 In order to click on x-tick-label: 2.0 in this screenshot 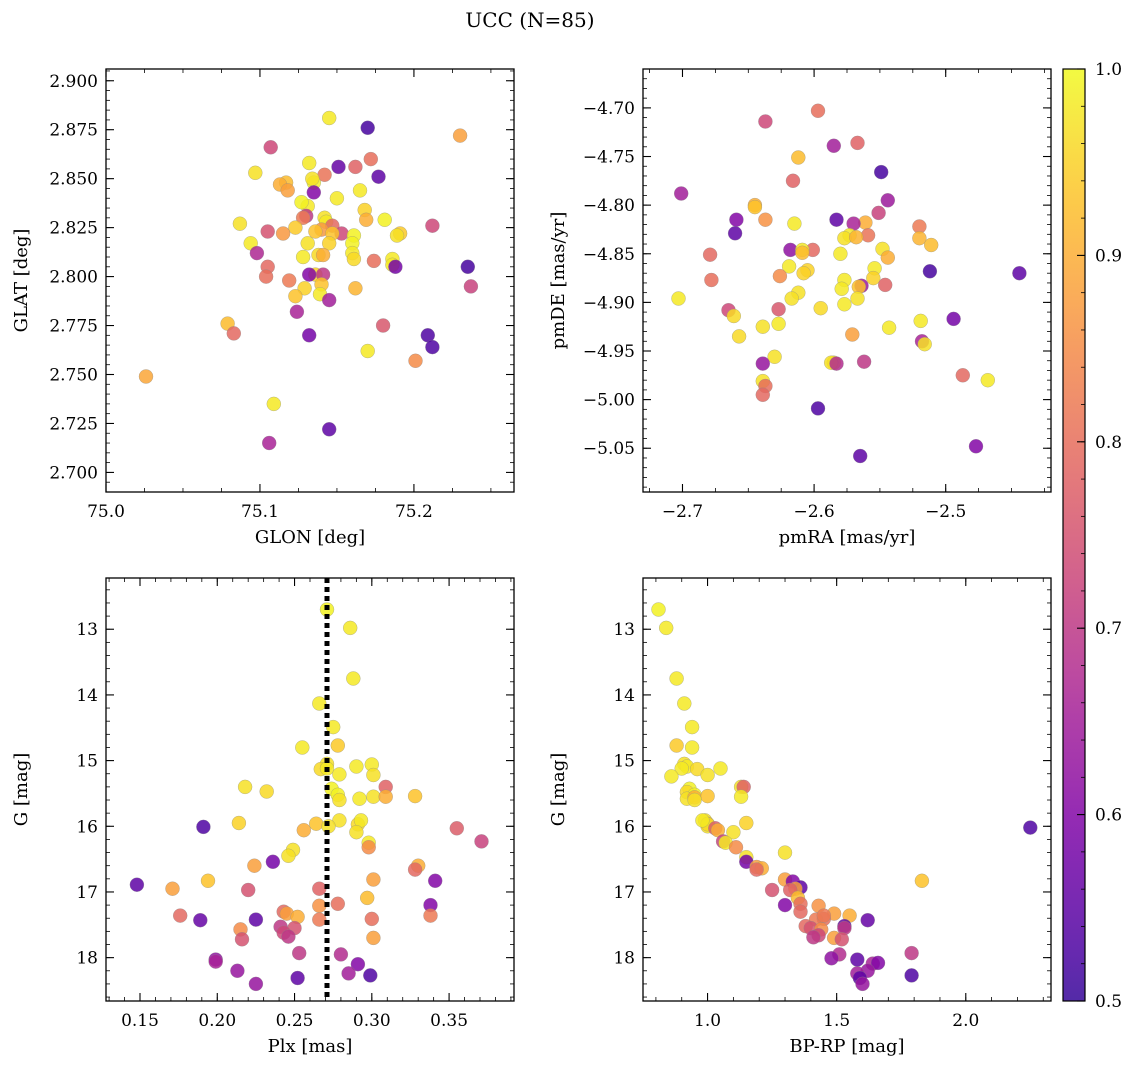, I will do `click(965, 1021)`.